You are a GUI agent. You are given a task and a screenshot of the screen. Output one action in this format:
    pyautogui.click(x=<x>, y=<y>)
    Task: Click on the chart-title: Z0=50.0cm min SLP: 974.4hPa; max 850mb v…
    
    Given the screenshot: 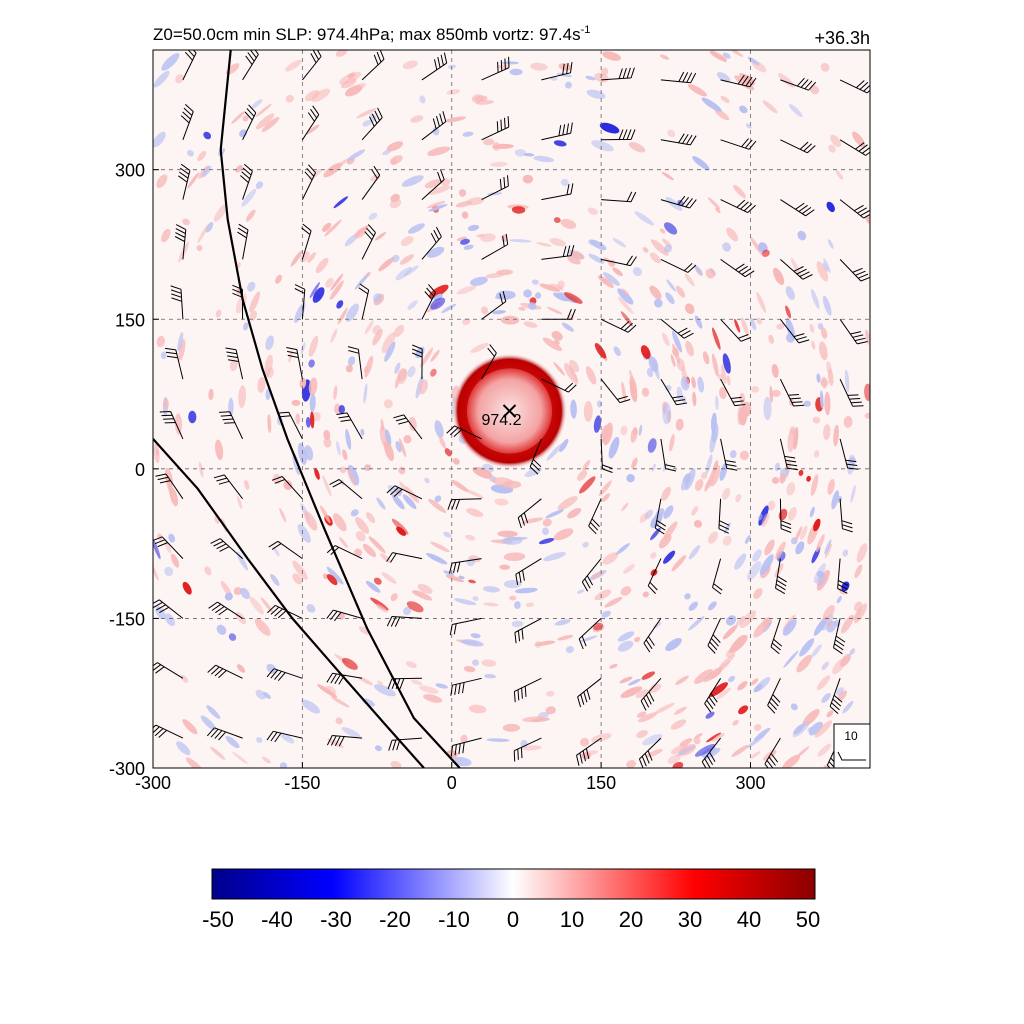 What is the action you would take?
    pyautogui.click(x=371, y=34)
    